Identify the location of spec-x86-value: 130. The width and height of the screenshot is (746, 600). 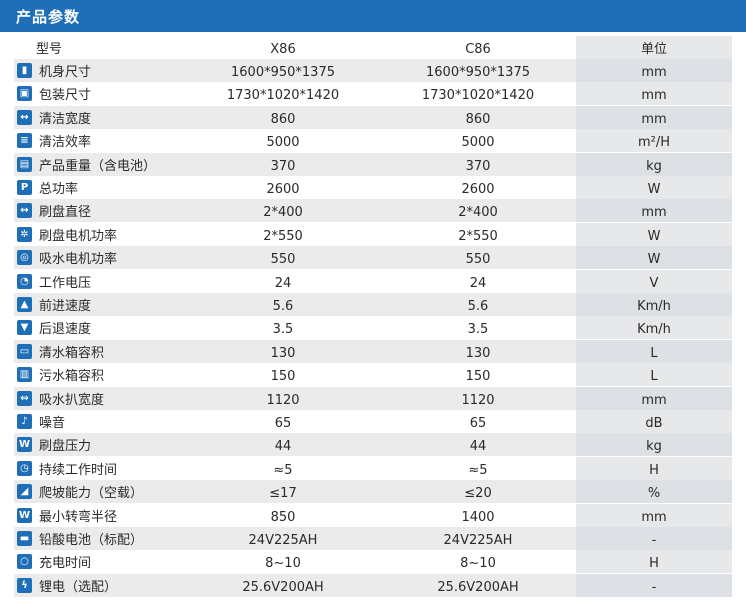
(283, 351).